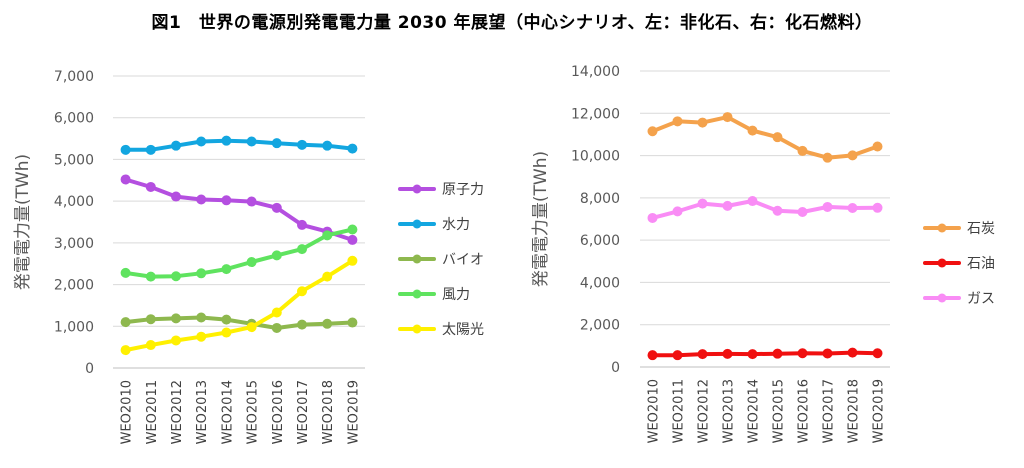 This screenshot has height=468, width=1024. What do you see at coordinates (74, 286) in the screenshot?
I see `left-y-tick-label: 2,000` at bounding box center [74, 286].